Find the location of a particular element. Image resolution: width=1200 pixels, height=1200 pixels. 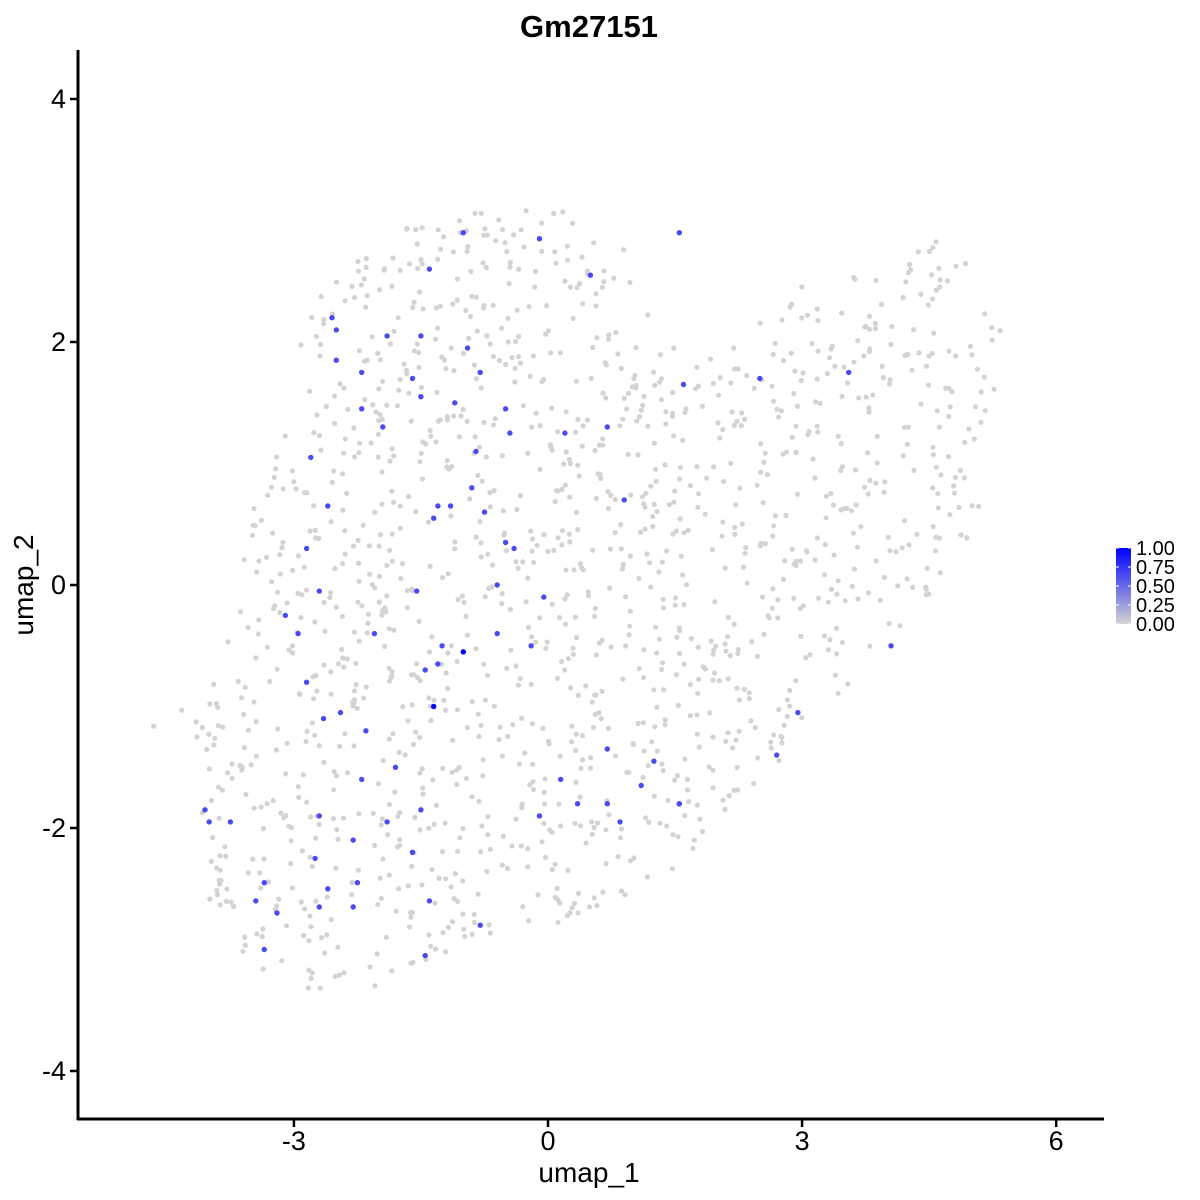

x-tick-label: 6 is located at coordinates (1056, 1141).